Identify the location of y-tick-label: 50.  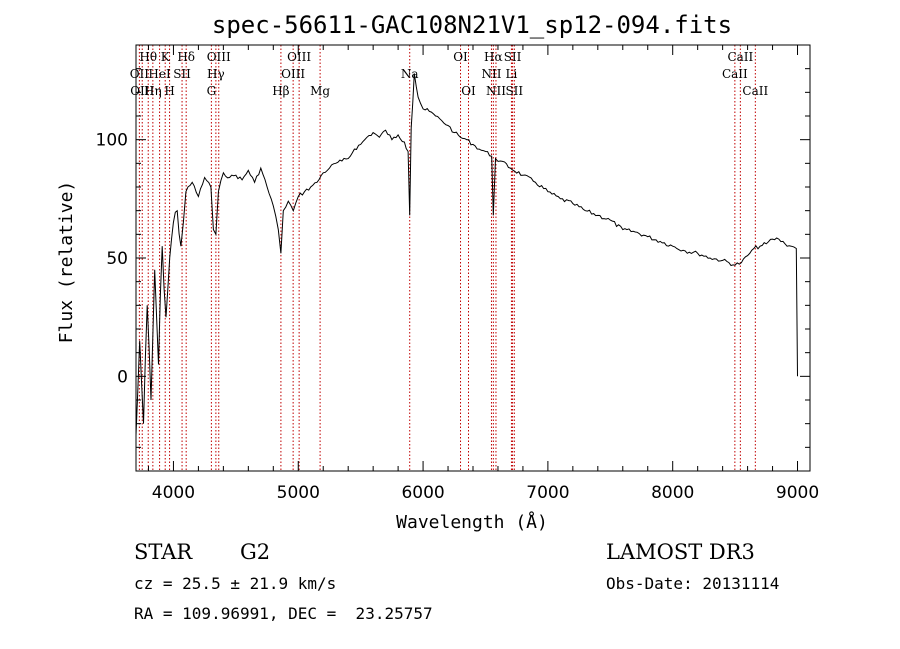
(117, 259).